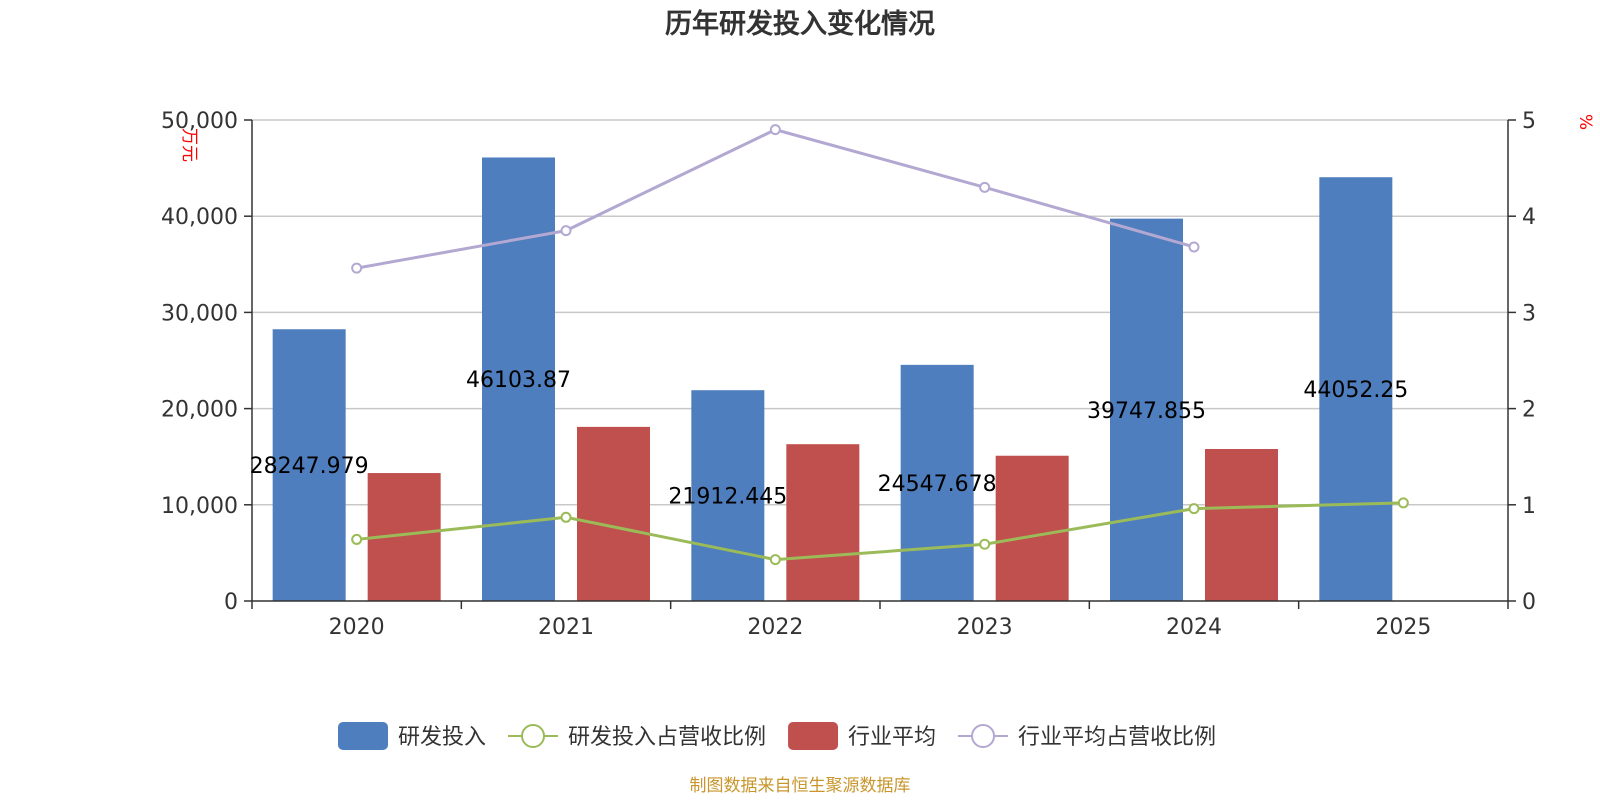 This screenshot has width=1600, height=800. What do you see at coordinates (231, 602) in the screenshot?
I see `y-left-tick-label: 0` at bounding box center [231, 602].